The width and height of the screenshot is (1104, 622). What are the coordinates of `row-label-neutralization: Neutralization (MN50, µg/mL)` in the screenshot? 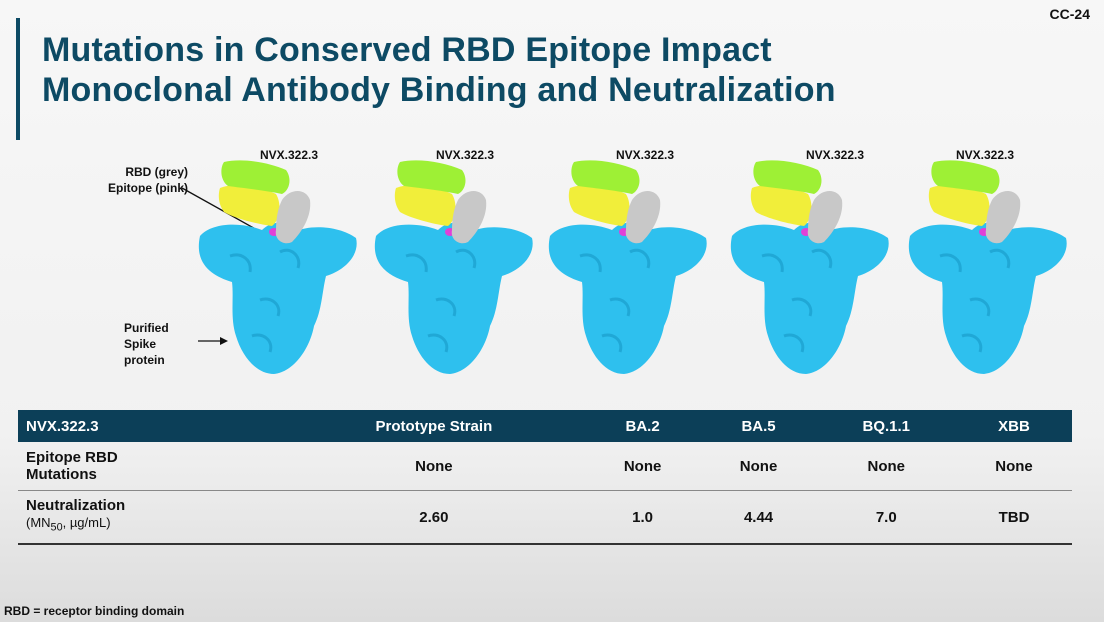 It's located at (151, 517).